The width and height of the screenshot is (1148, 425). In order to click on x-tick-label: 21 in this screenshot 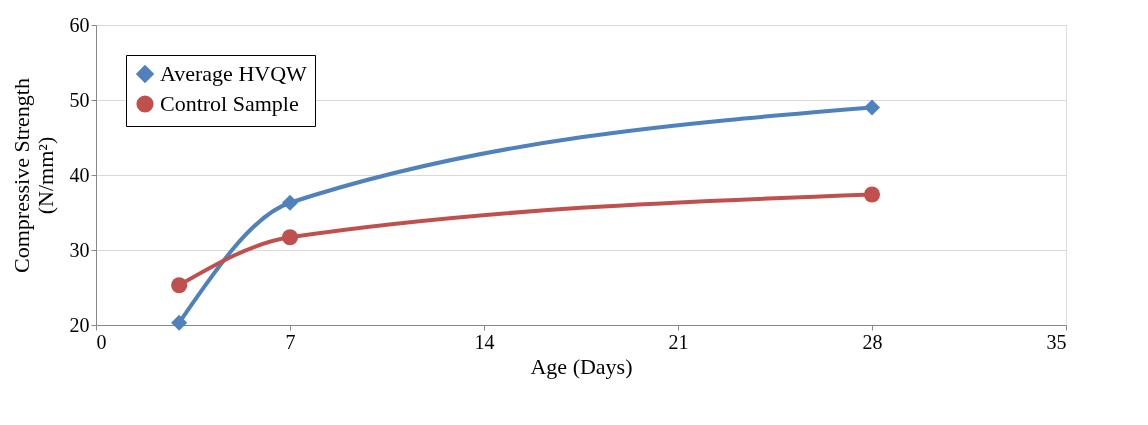, I will do `click(678, 341)`.